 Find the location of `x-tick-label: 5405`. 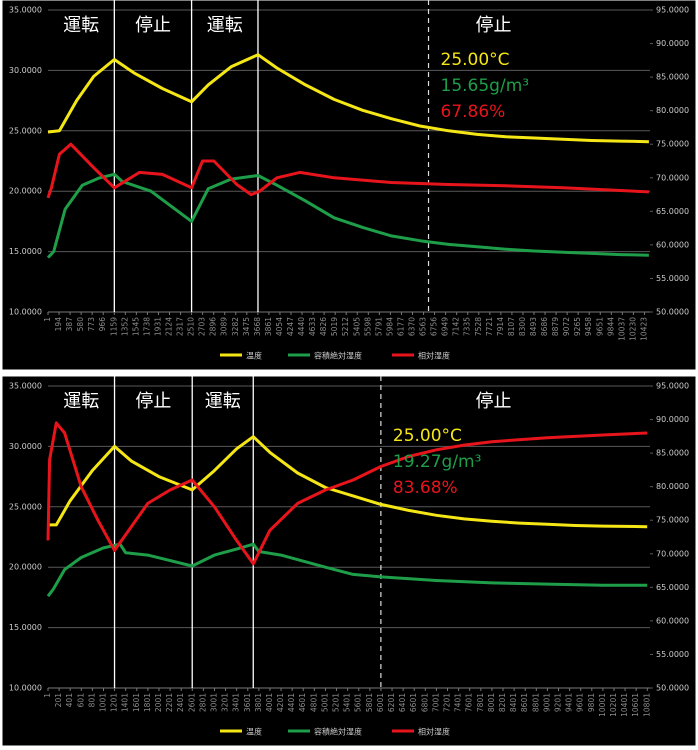

x-tick-label: 5405 is located at coordinates (356, 326).